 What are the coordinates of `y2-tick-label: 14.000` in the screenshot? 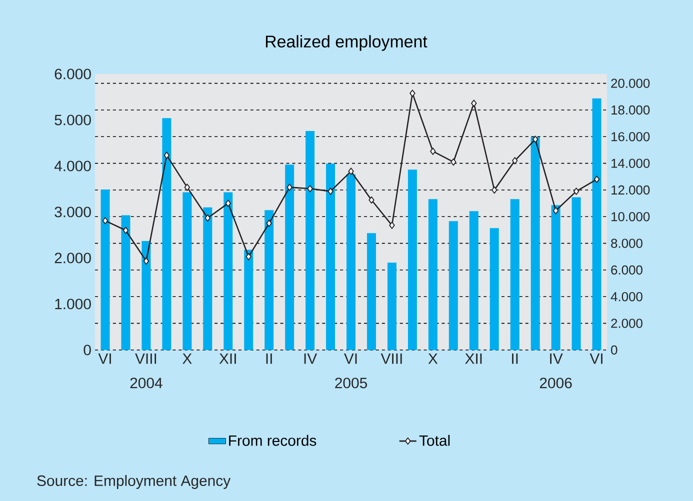 It's located at (631, 163).